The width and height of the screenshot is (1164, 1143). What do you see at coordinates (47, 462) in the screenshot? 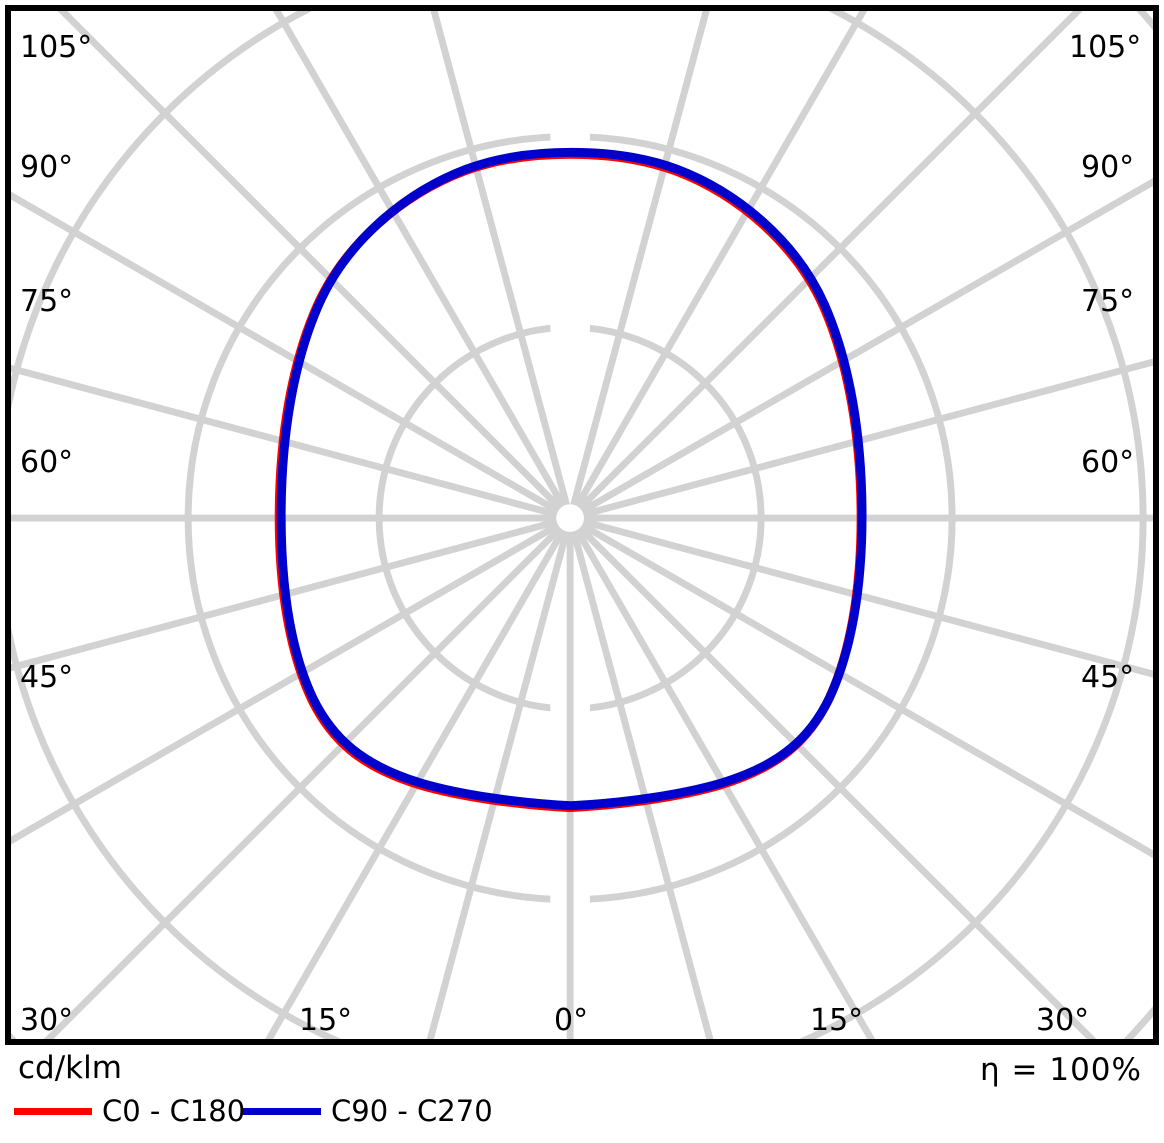
I see `angle-label-left-60: 60°` at bounding box center [47, 462].